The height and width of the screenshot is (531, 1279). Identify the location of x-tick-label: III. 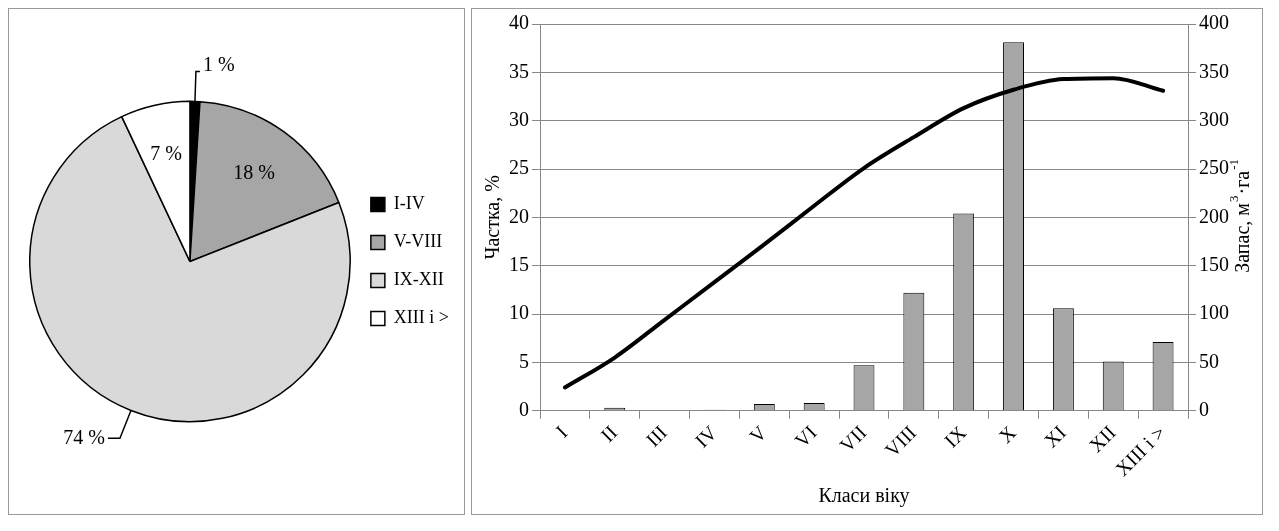
(656, 436).